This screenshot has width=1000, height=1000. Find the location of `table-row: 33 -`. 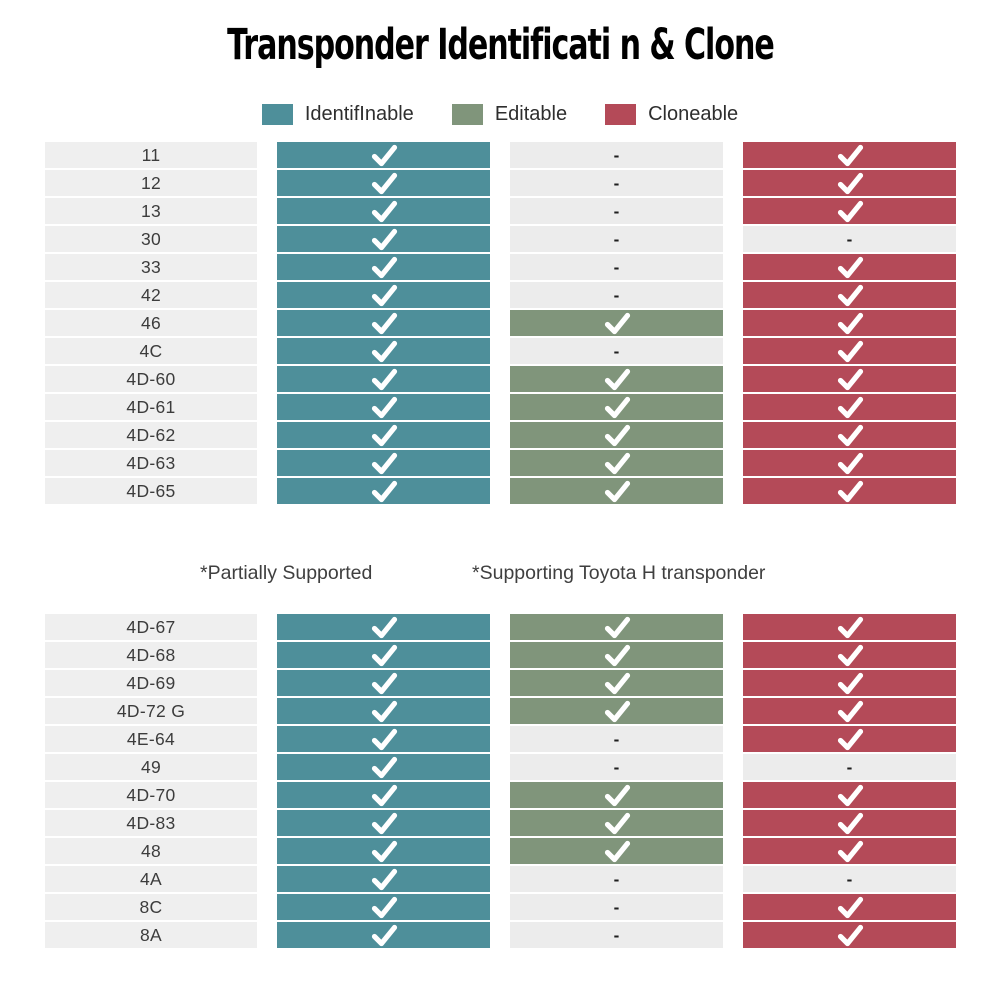

table-row: 33 - is located at coordinates (501, 267).